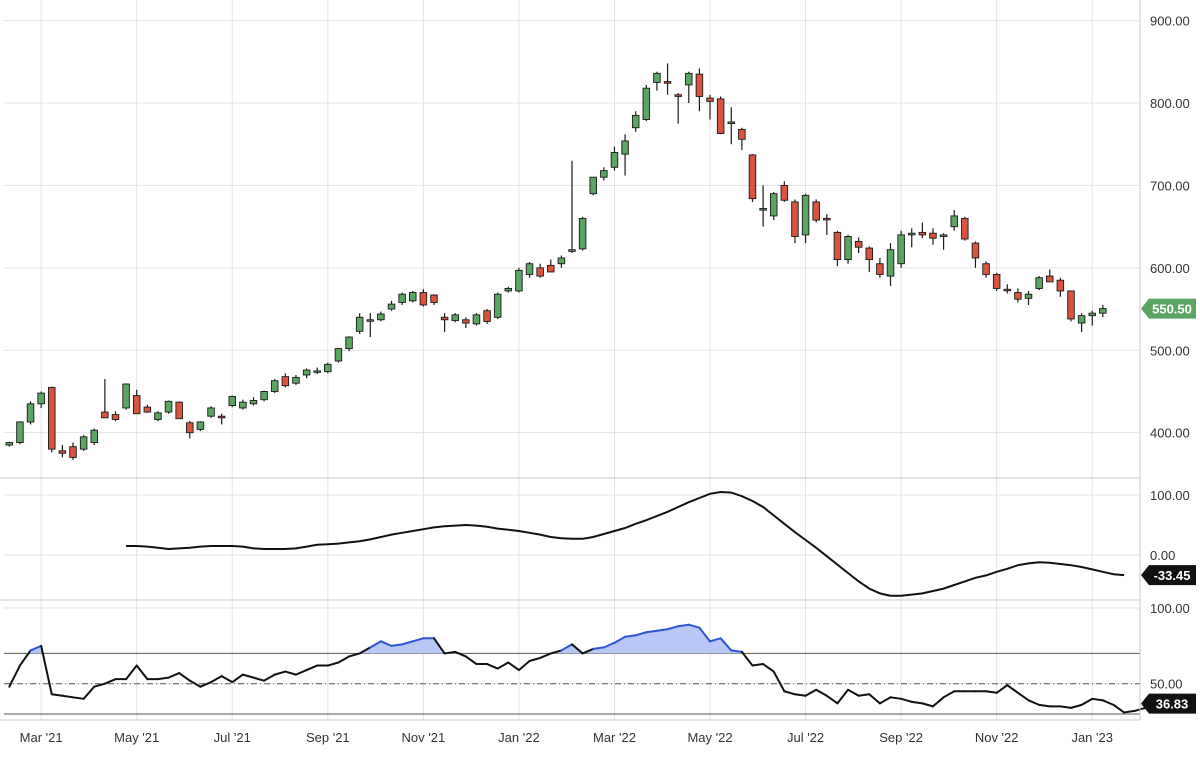  I want to click on x-tick-label: Nov '22, so click(997, 737).